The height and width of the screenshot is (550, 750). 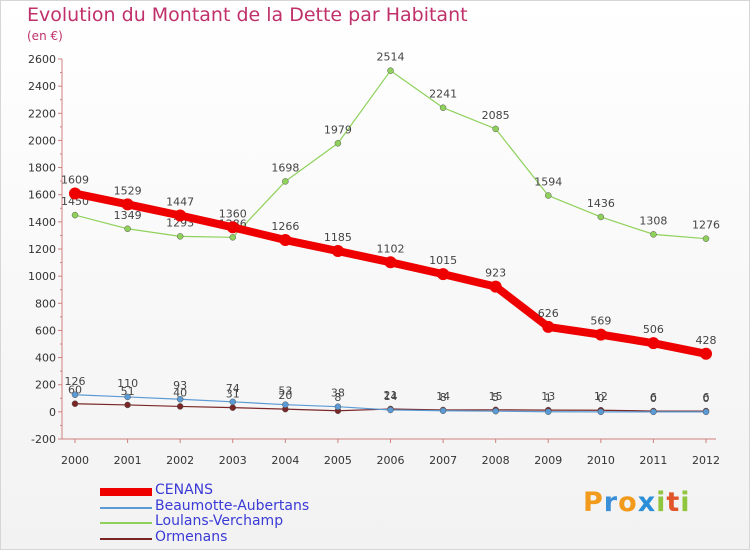 I want to click on y-tick-label: 2600, so click(x=42, y=59).